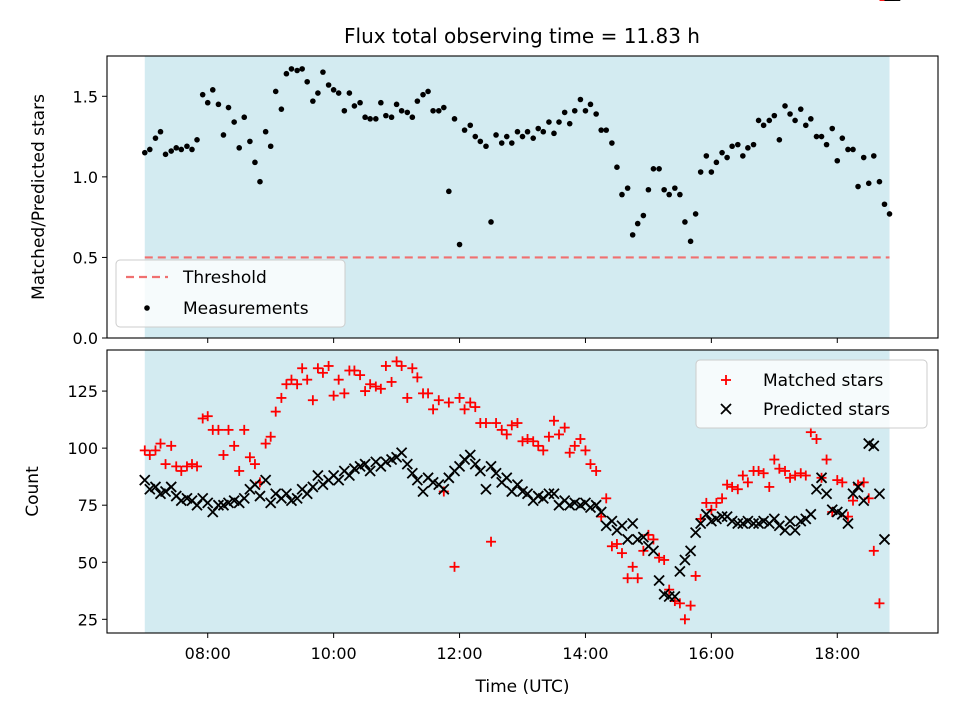 The height and width of the screenshot is (720, 960). What do you see at coordinates (224, 278) in the screenshot?
I see `legend-threshold-label: Threshold` at bounding box center [224, 278].